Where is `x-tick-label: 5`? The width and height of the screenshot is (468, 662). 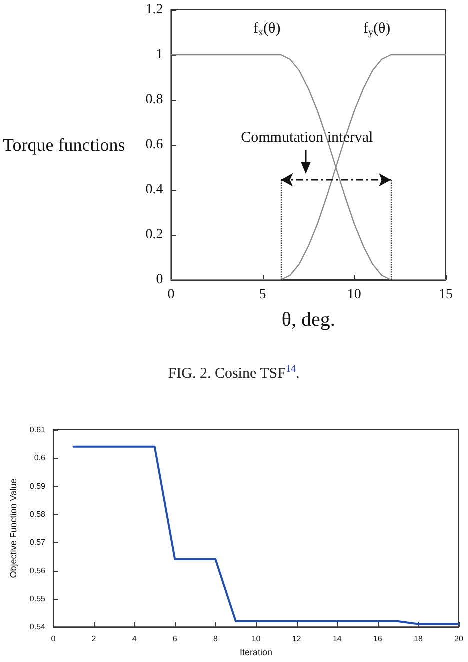 x-tick-label: 5 is located at coordinates (262, 295).